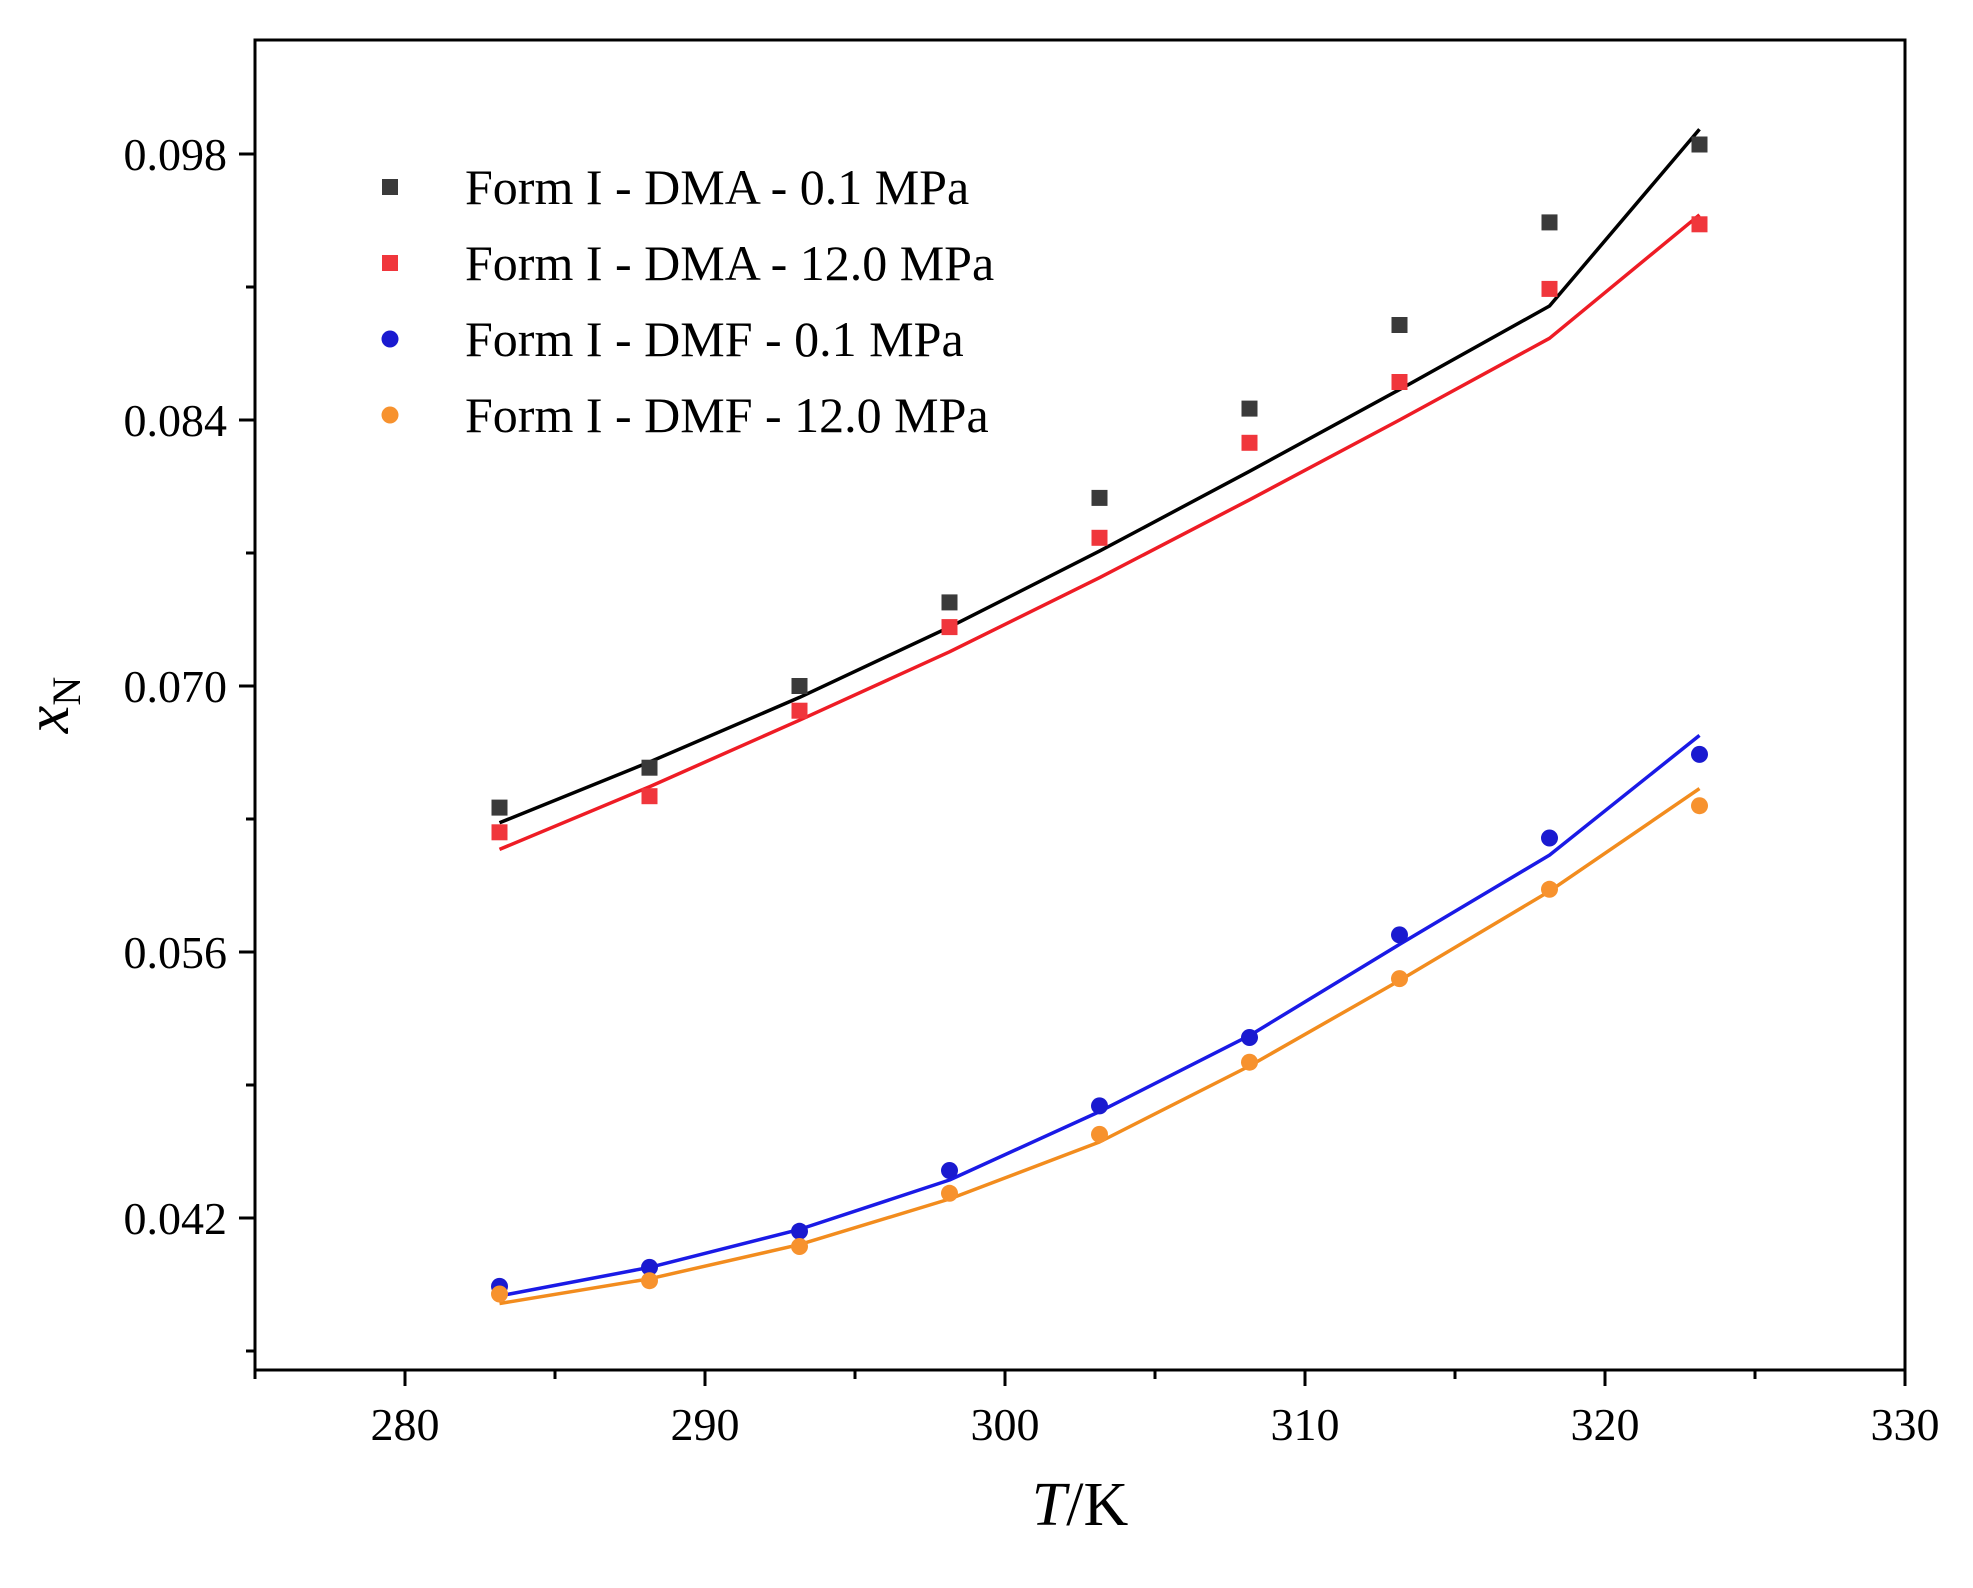 This screenshot has width=1973, height=1588. What do you see at coordinates (189, 741) in the screenshot?
I see `y-axis: 0.042 0.056 0.070 0.084 0.098` at bounding box center [189, 741].